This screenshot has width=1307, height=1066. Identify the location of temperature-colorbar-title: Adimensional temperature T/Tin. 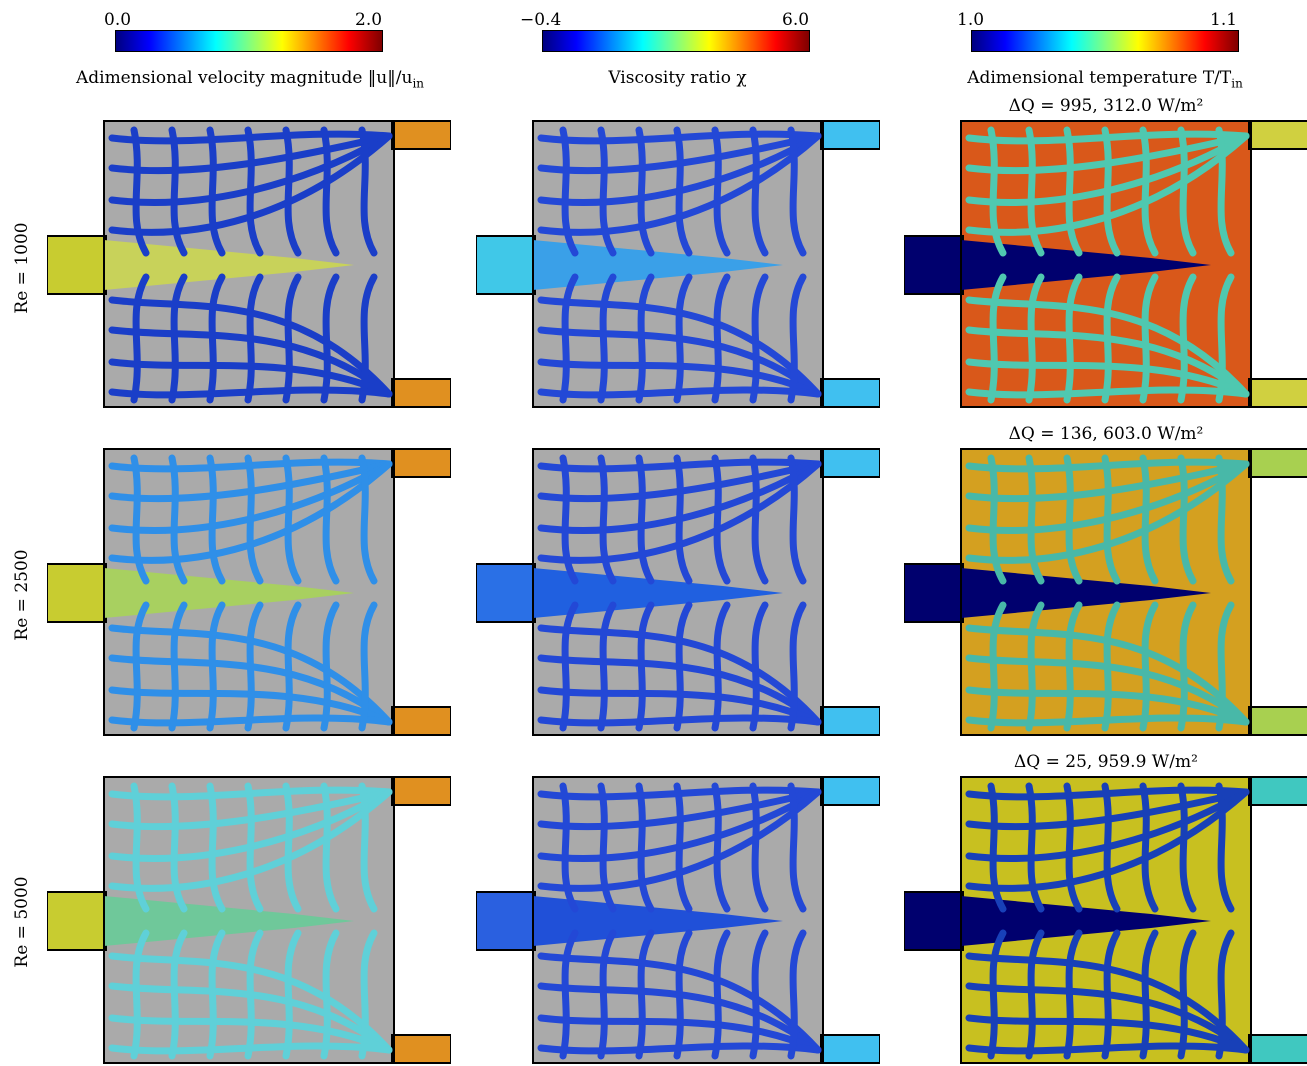
(1105, 79).